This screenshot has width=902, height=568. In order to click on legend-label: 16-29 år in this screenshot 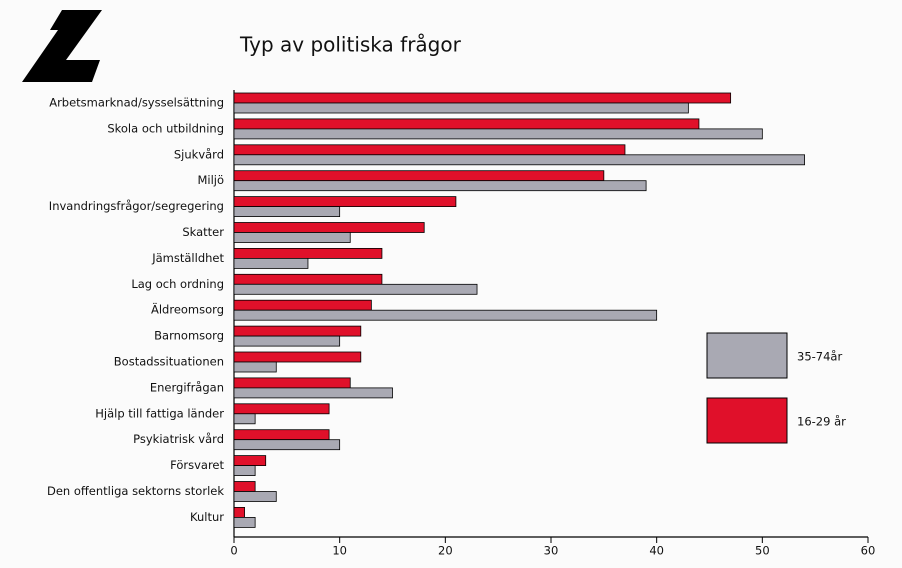, I will do `click(821, 422)`.